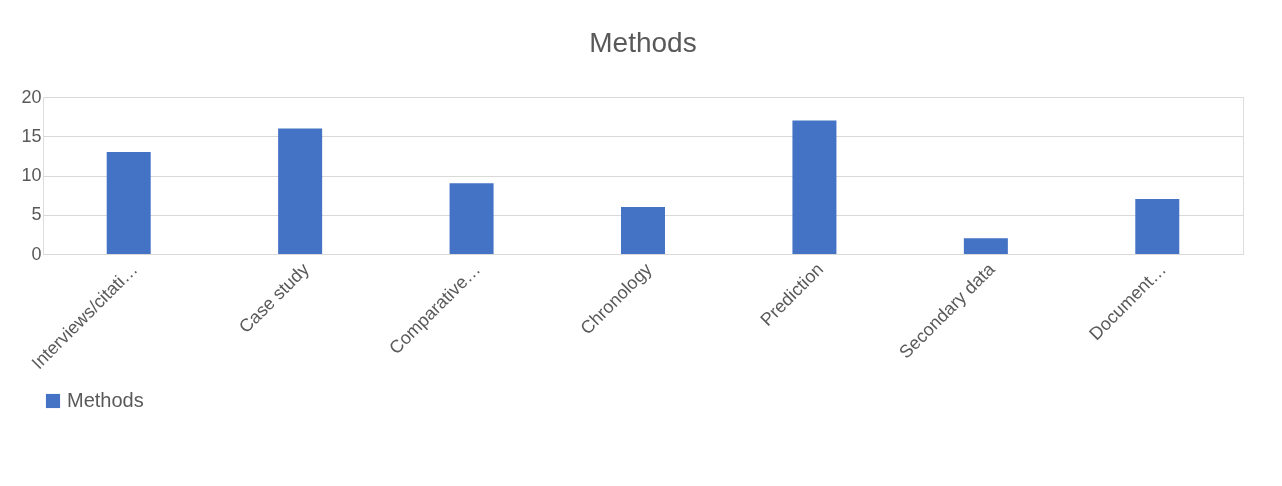 The height and width of the screenshot is (486, 1282). I want to click on y-tick-label: 10, so click(31, 175).